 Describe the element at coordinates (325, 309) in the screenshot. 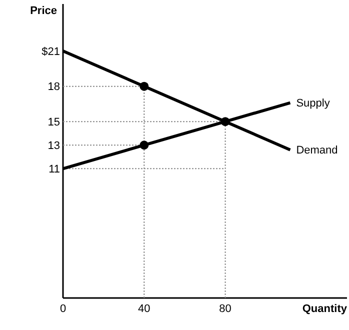

I see `x-axis-title: Quantity` at that location.